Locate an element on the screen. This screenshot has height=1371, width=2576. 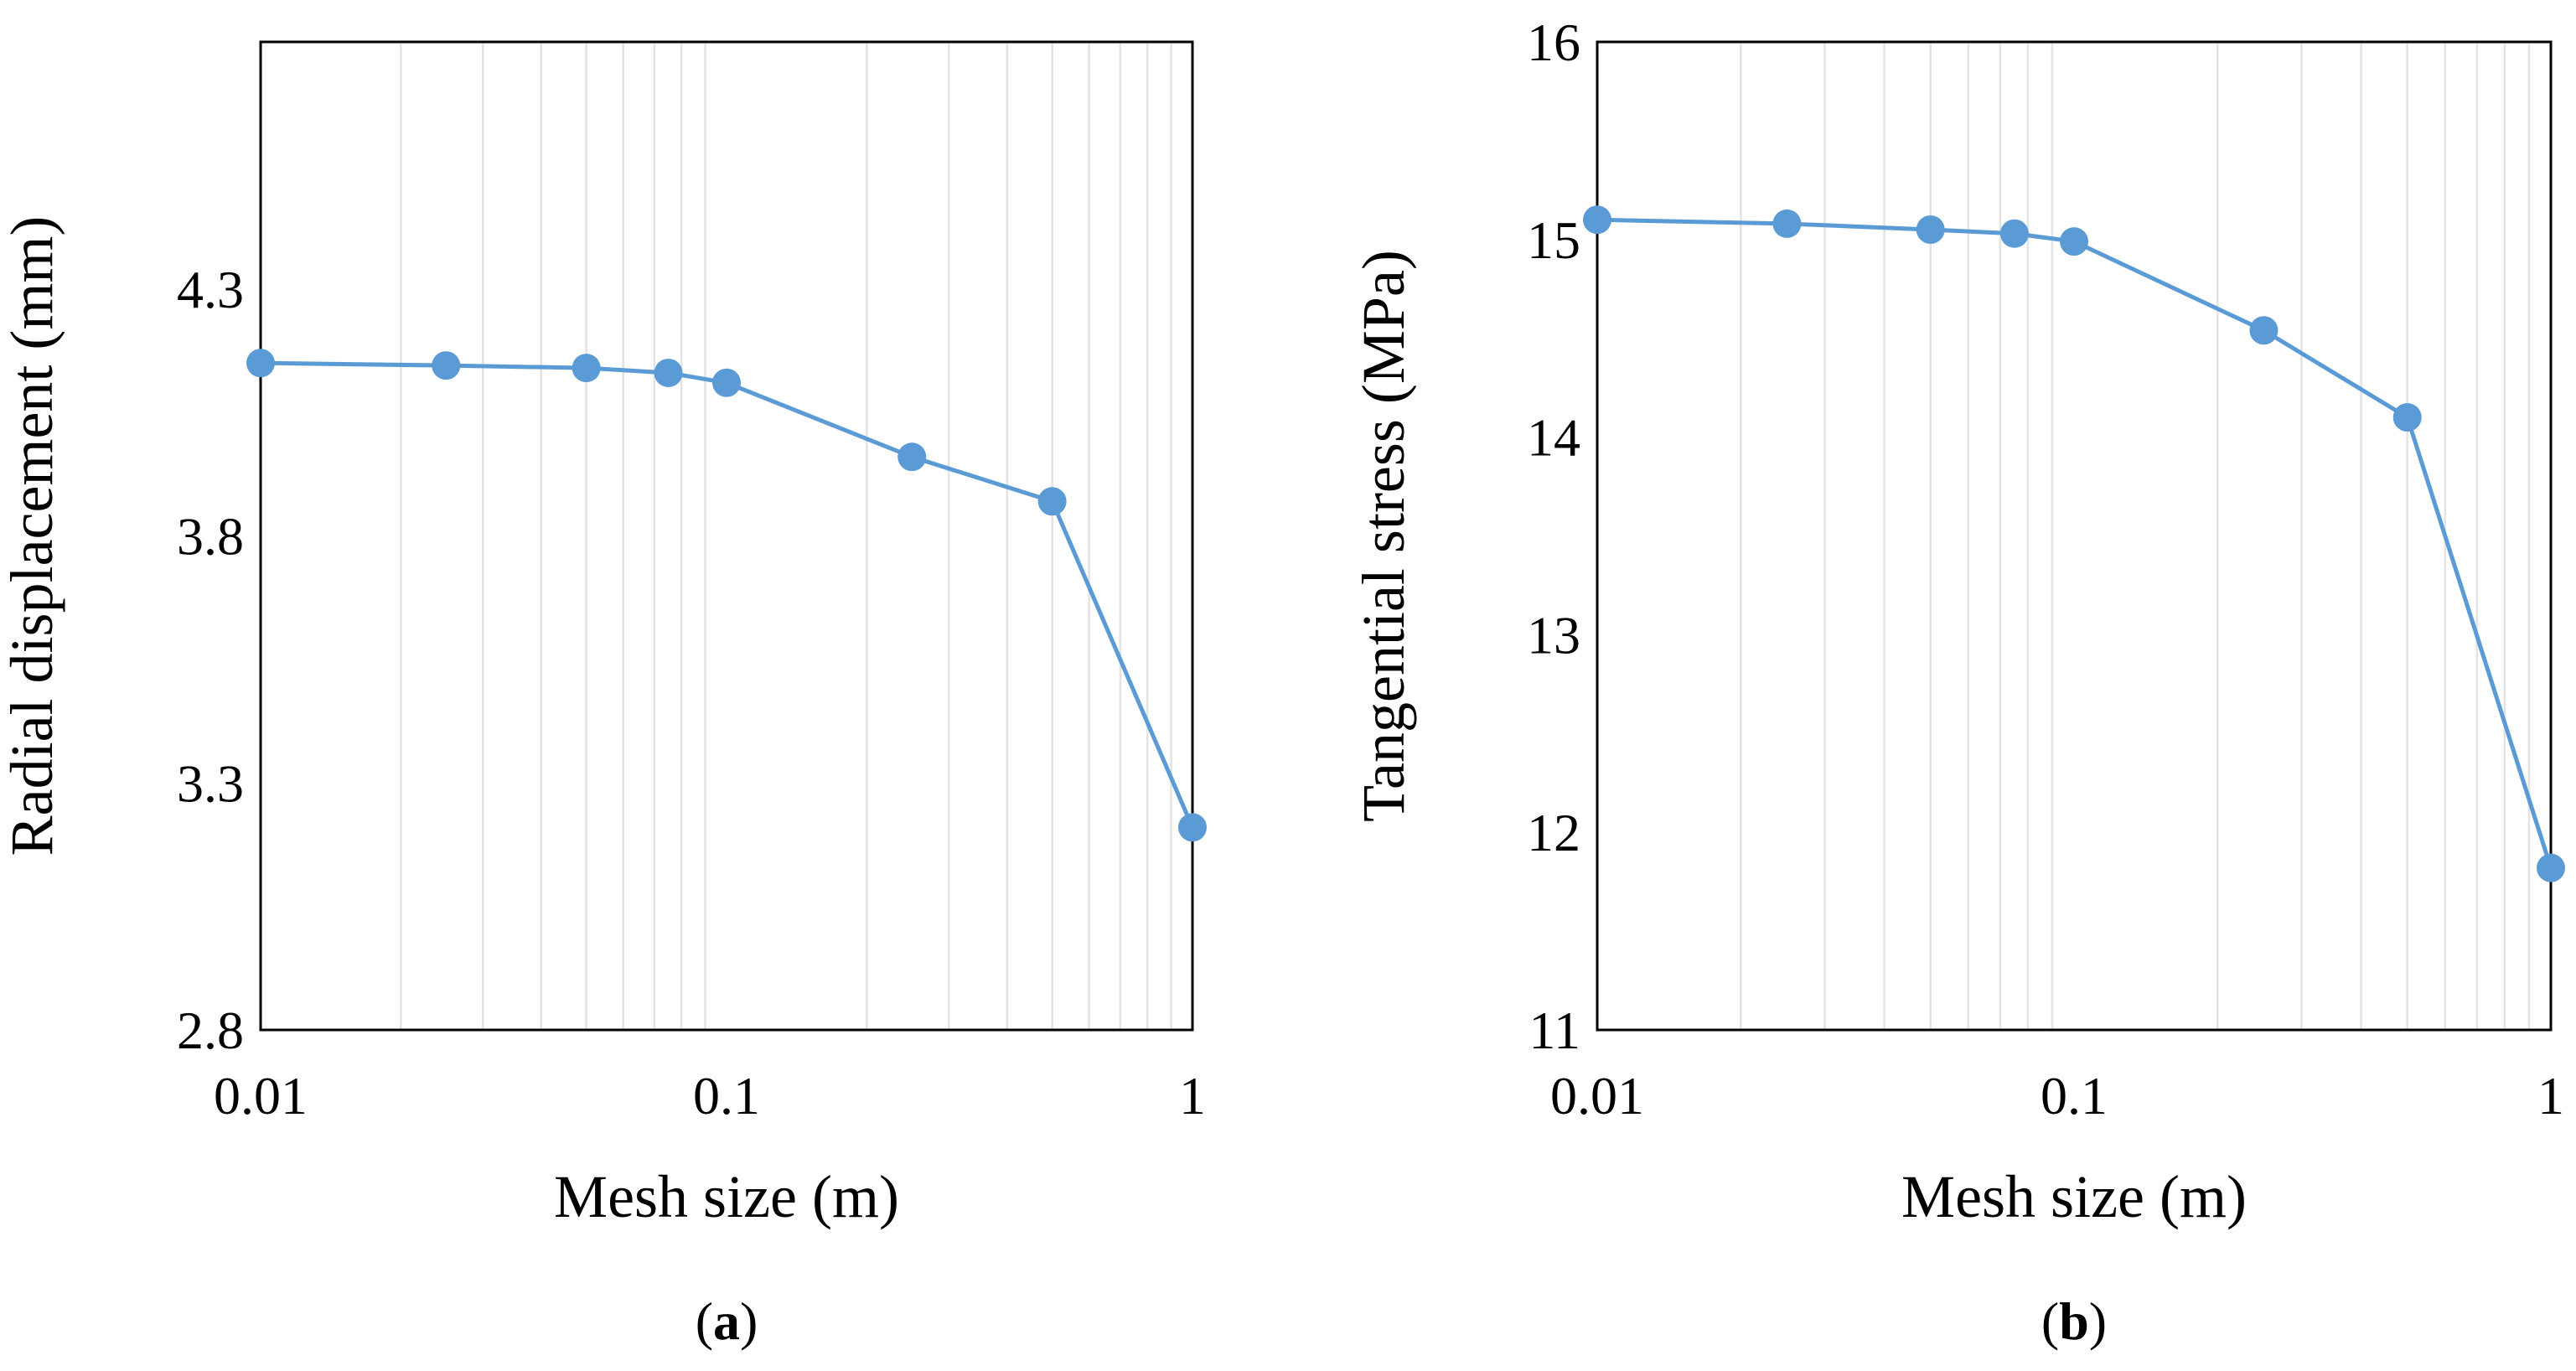
panel-label: (a) is located at coordinates (727, 1321).